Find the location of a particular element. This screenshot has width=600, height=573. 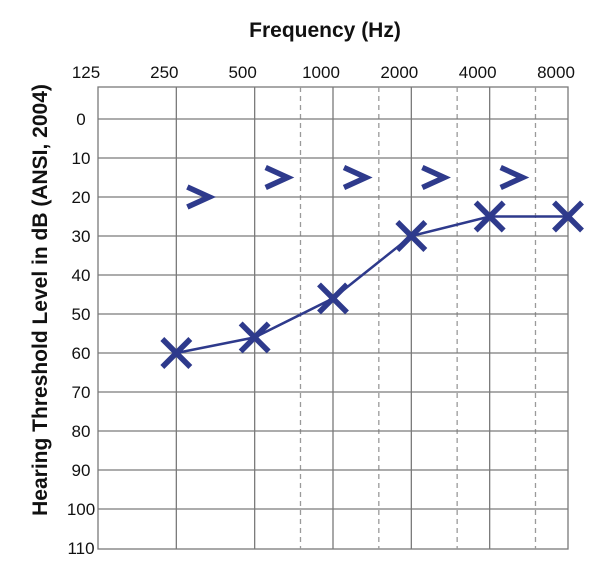

x-tick-label: 2000 is located at coordinates (399, 72).